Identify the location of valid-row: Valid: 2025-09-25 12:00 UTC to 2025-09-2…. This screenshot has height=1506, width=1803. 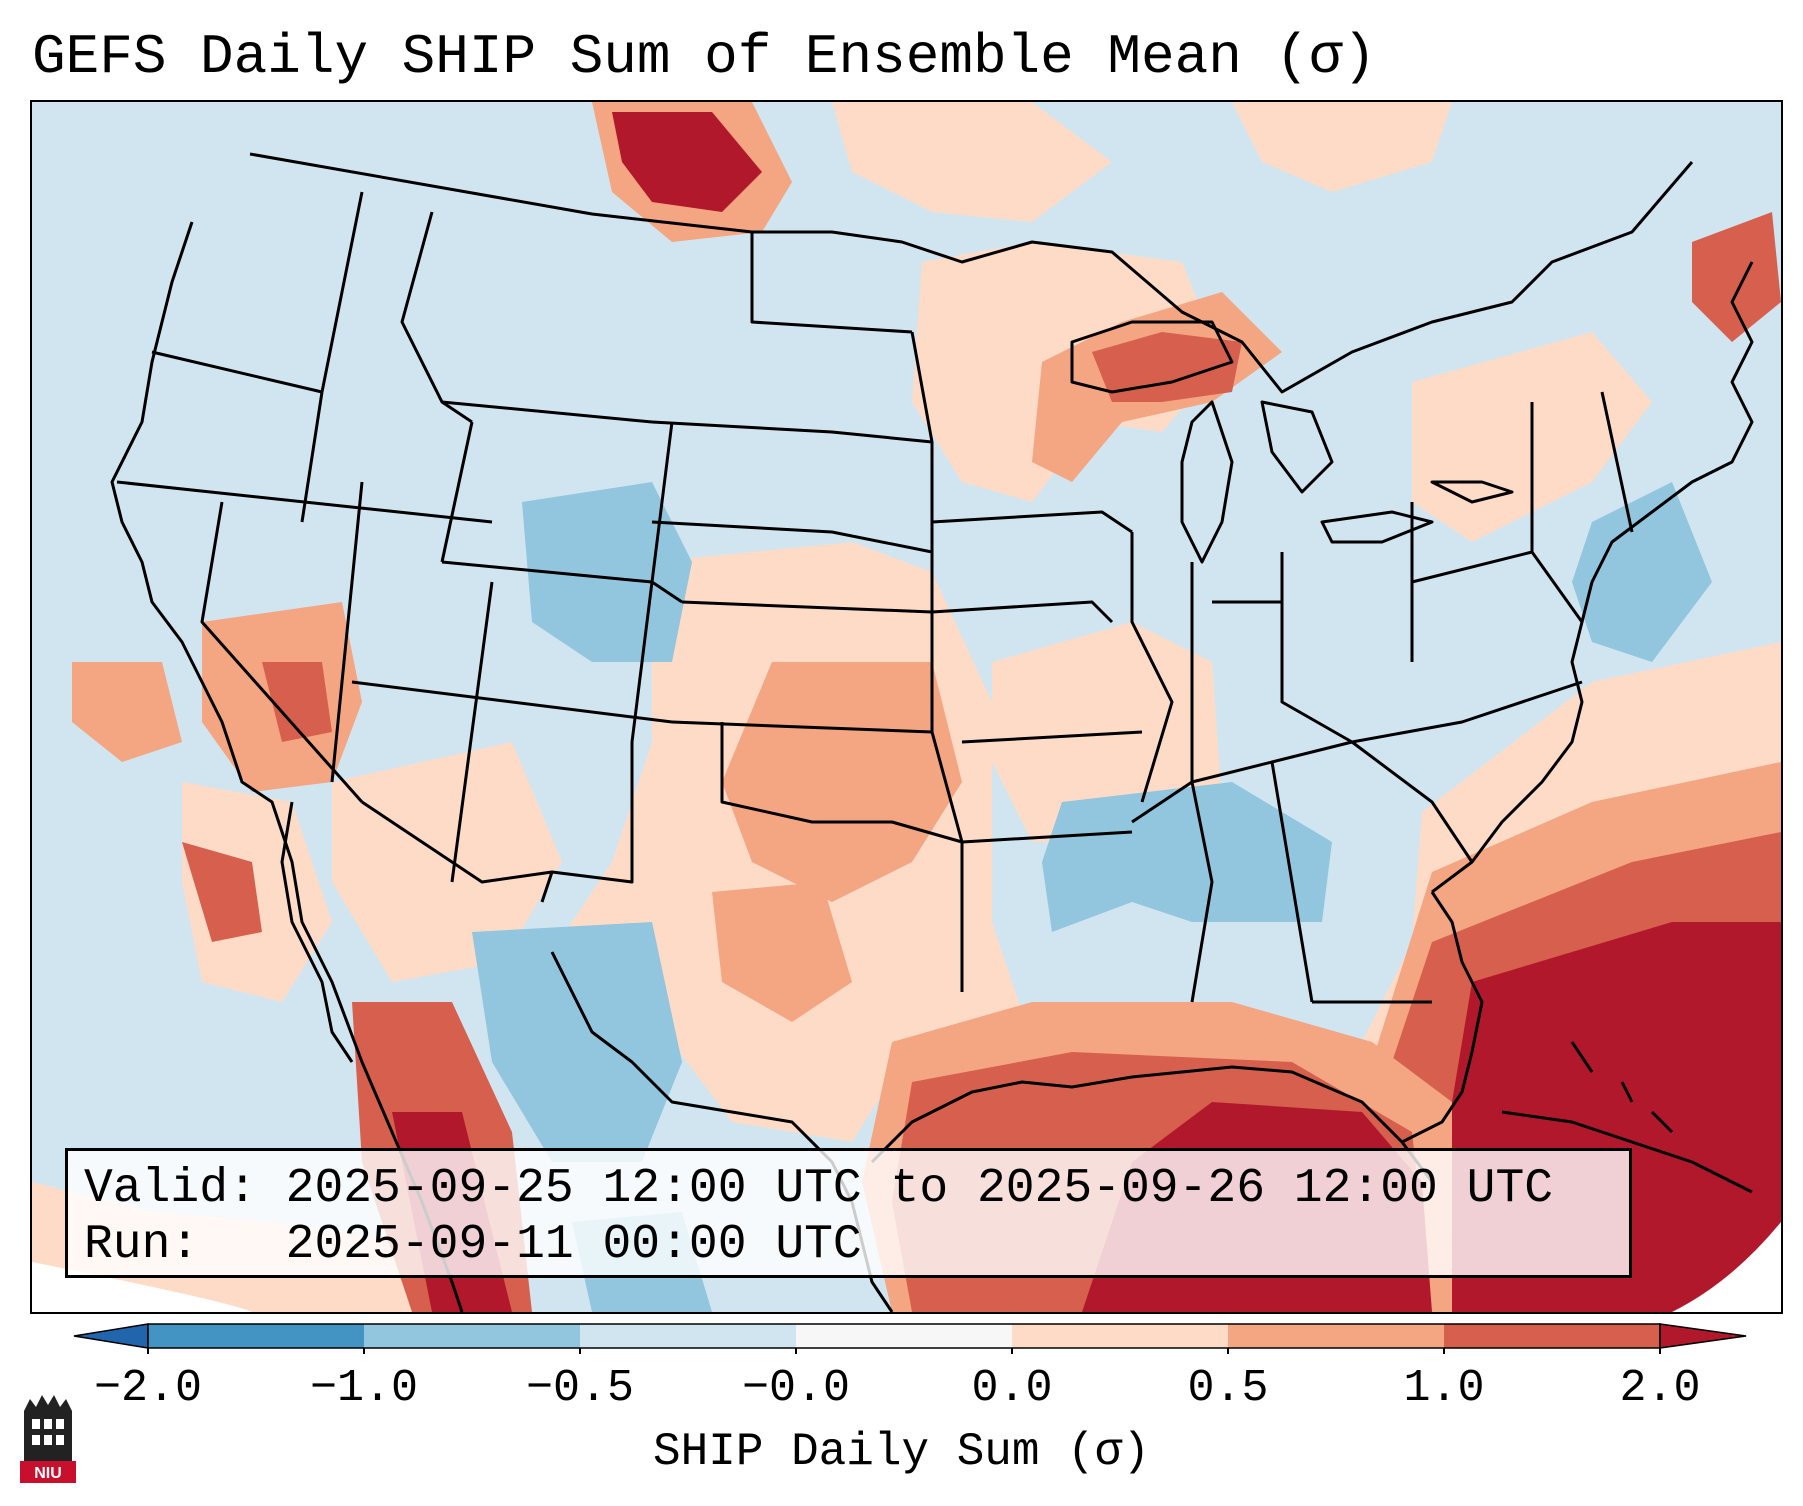
(856, 1189).